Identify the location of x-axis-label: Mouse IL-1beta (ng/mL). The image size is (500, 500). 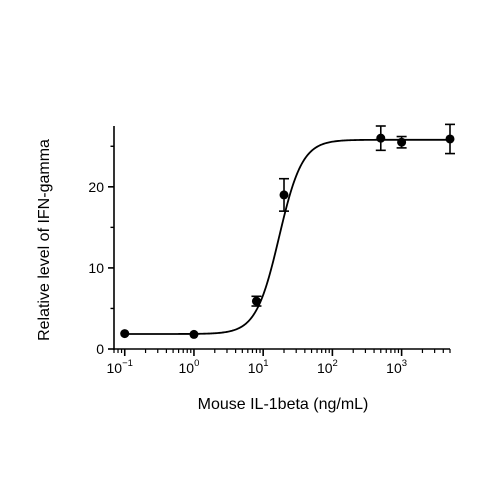
(283, 404).